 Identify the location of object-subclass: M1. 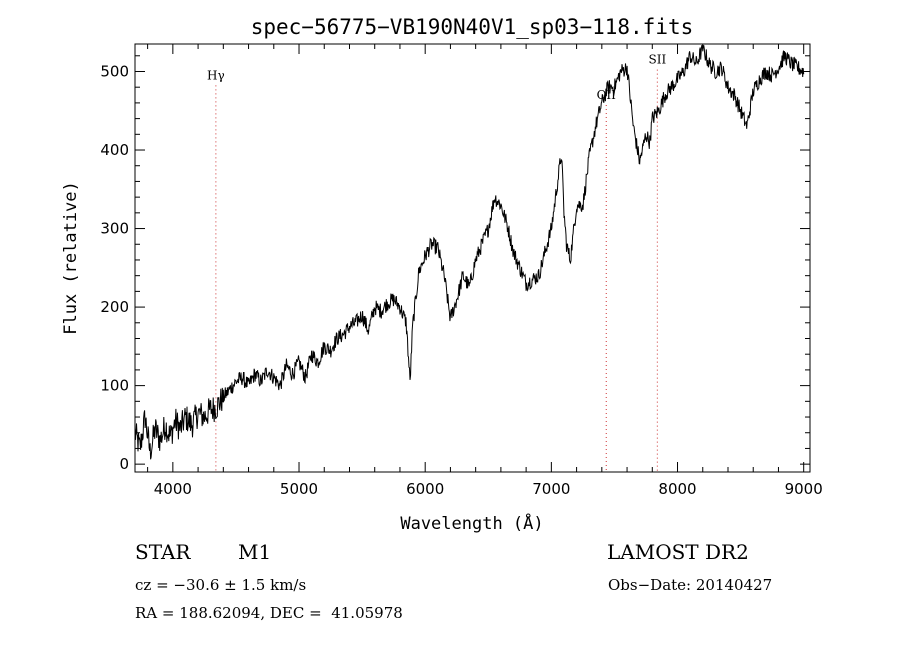
(255, 552).